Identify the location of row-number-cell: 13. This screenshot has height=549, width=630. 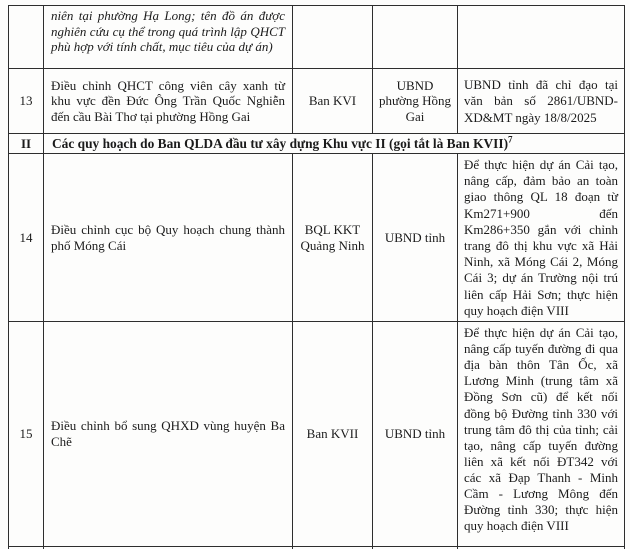
(26, 101).